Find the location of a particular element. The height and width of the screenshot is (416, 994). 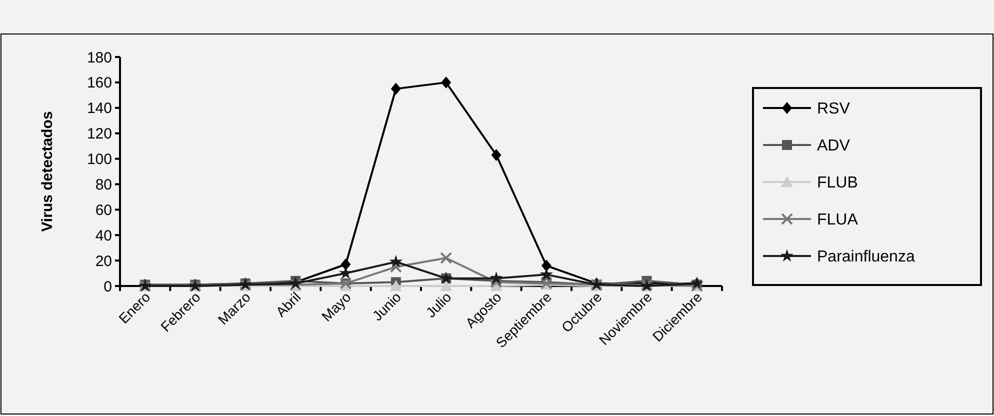

y-tick-label: 0 is located at coordinates (108, 287).